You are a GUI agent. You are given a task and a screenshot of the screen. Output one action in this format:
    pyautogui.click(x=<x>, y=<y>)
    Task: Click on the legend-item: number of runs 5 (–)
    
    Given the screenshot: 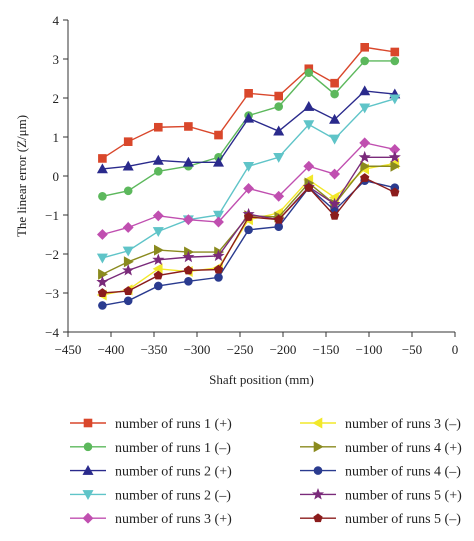 What is the action you would take?
    pyautogui.click(x=380, y=519)
    